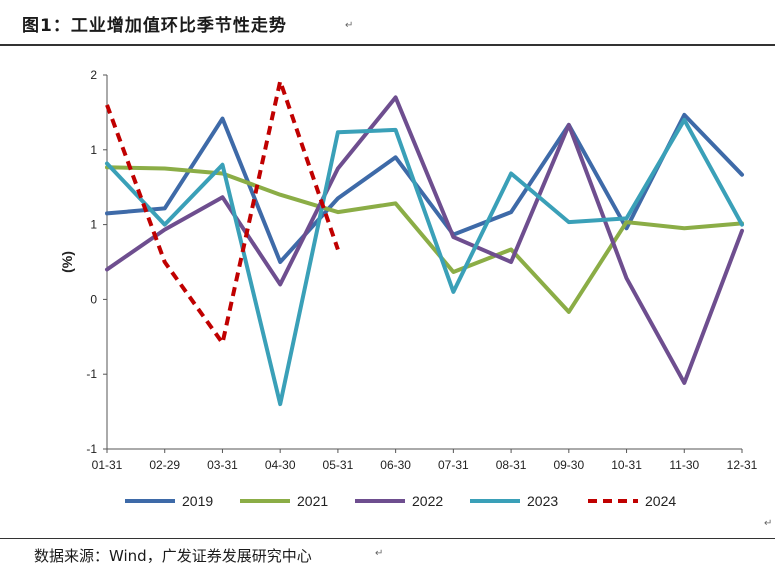 Image resolution: width=775 pixels, height=581 pixels. What do you see at coordinates (387, 23) in the screenshot?
I see `title-bar: 图1：工业增加值环比季节性走势 ↵` at bounding box center [387, 23].